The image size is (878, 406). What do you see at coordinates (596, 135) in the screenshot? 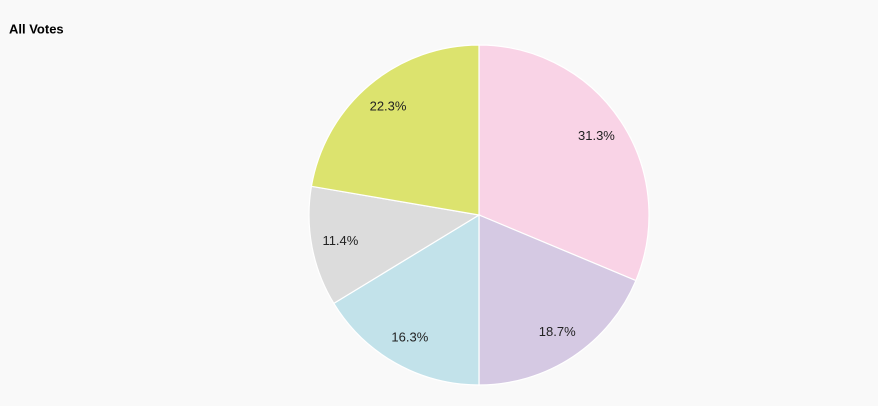
I see `slice-label: 31.3%` at bounding box center [596, 135].